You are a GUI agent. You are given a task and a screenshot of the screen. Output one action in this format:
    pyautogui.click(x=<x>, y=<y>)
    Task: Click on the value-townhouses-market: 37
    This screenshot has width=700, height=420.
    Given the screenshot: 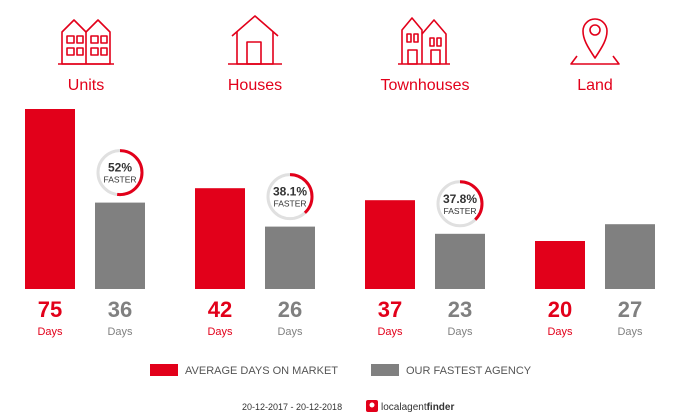 What is the action you would take?
    pyautogui.click(x=390, y=309)
    